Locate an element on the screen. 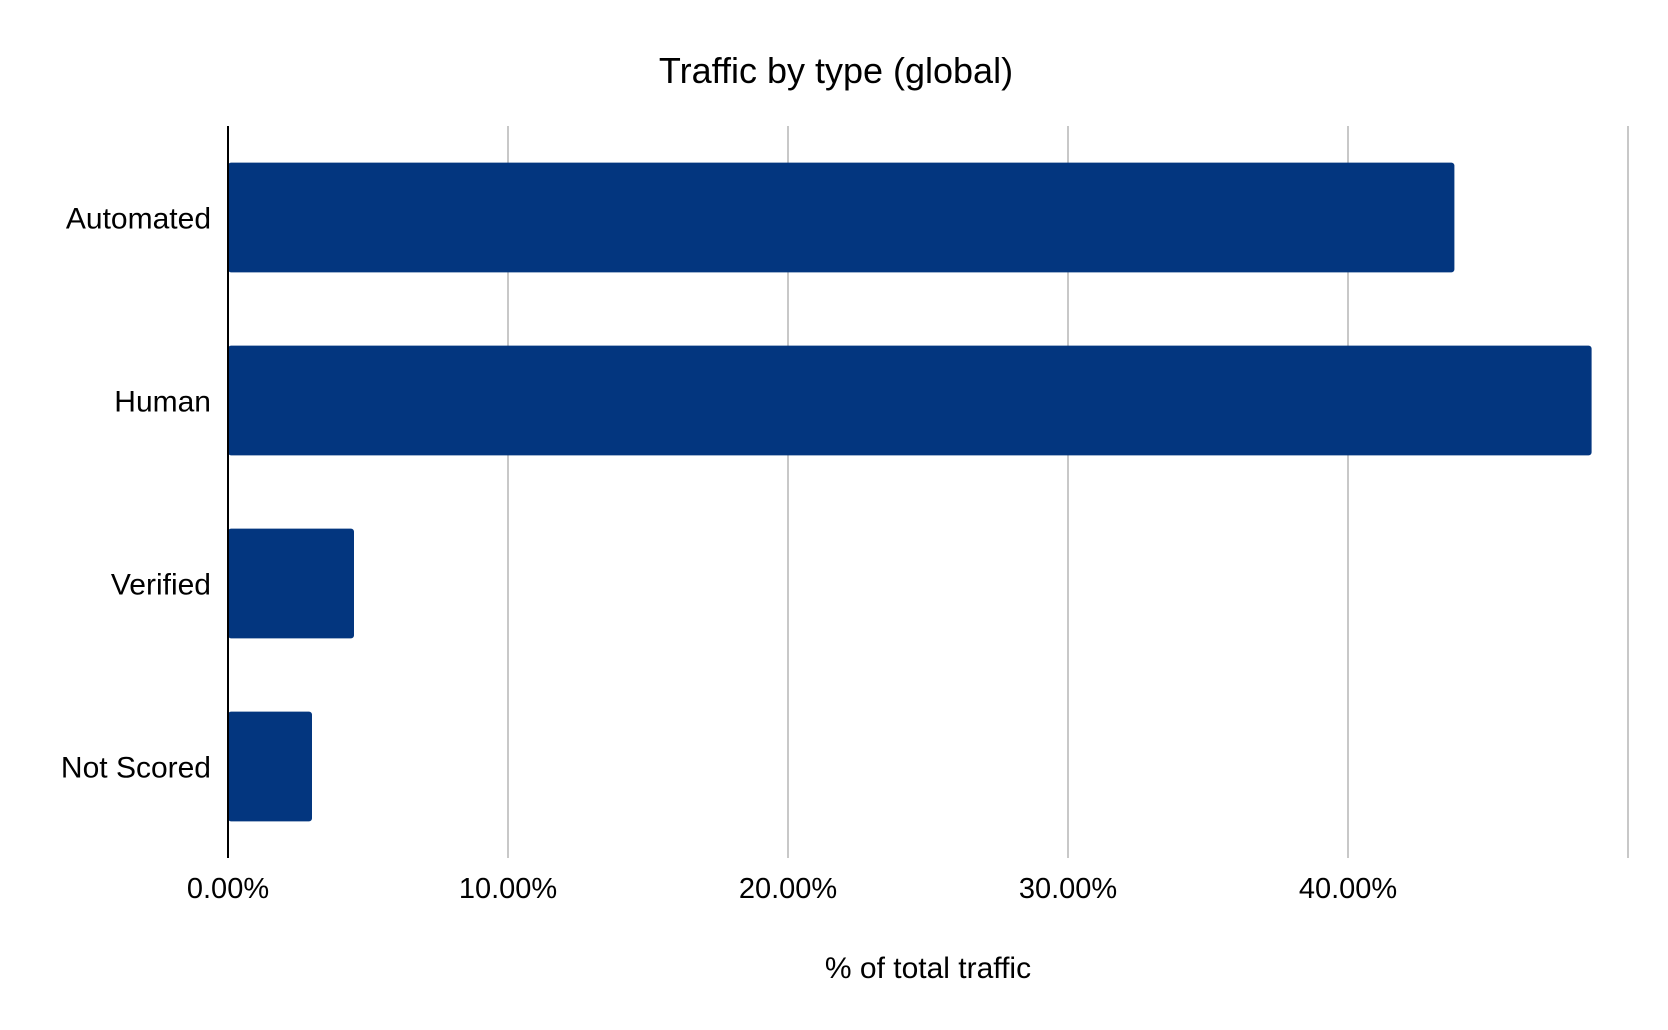 Image resolution: width=1668 pixels, height=1030 pixels. category-label: Not Scored is located at coordinates (136, 768).